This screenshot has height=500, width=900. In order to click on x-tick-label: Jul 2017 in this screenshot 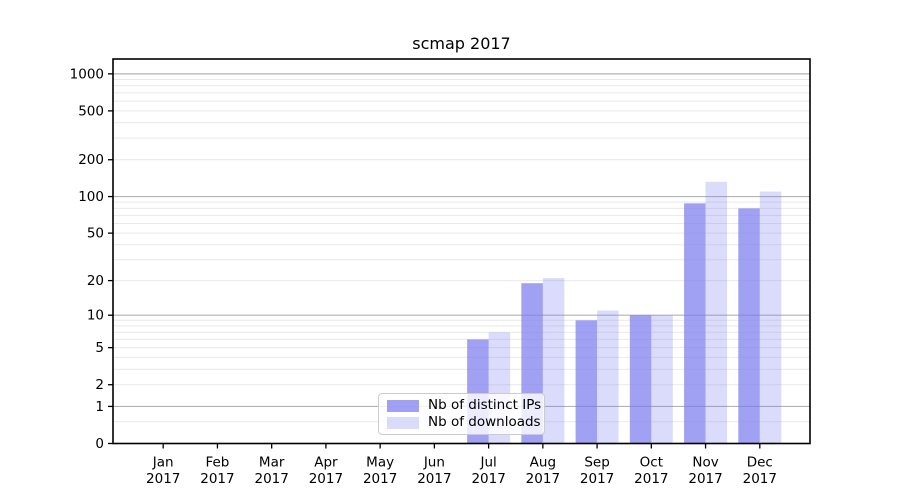, I will do `click(488, 471)`.